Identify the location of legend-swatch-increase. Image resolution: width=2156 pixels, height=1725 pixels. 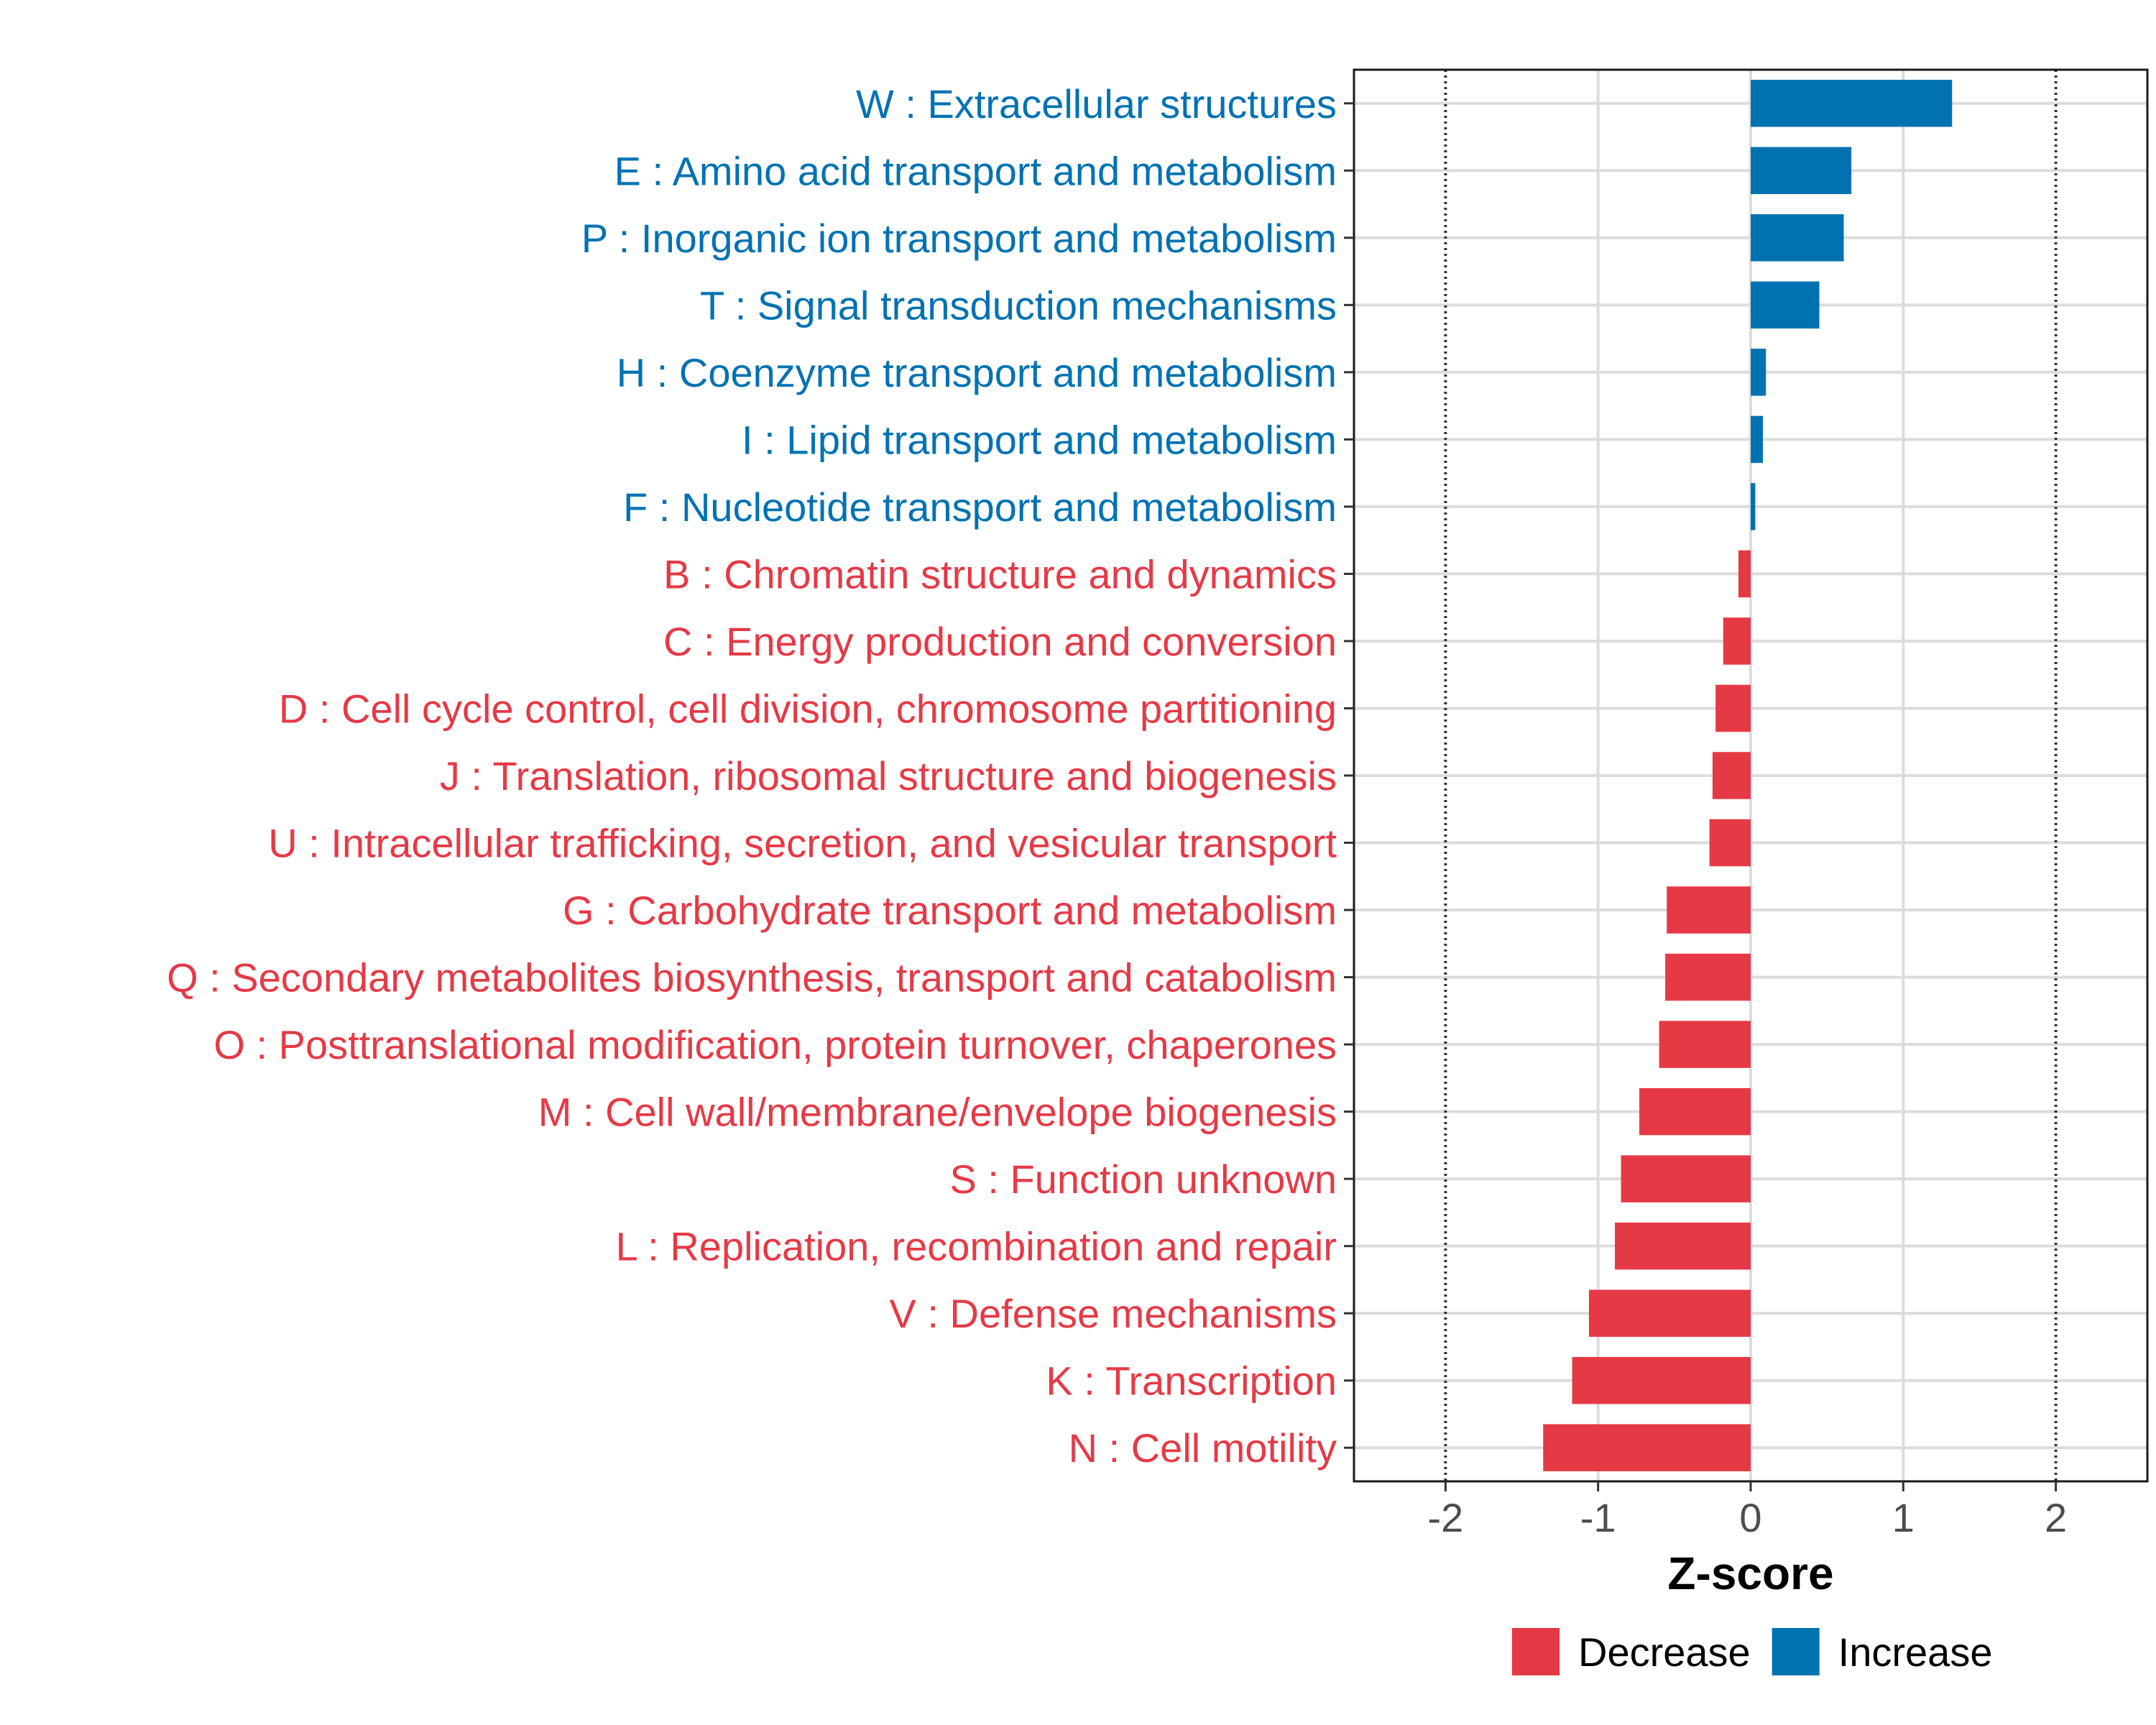
(1796, 1651).